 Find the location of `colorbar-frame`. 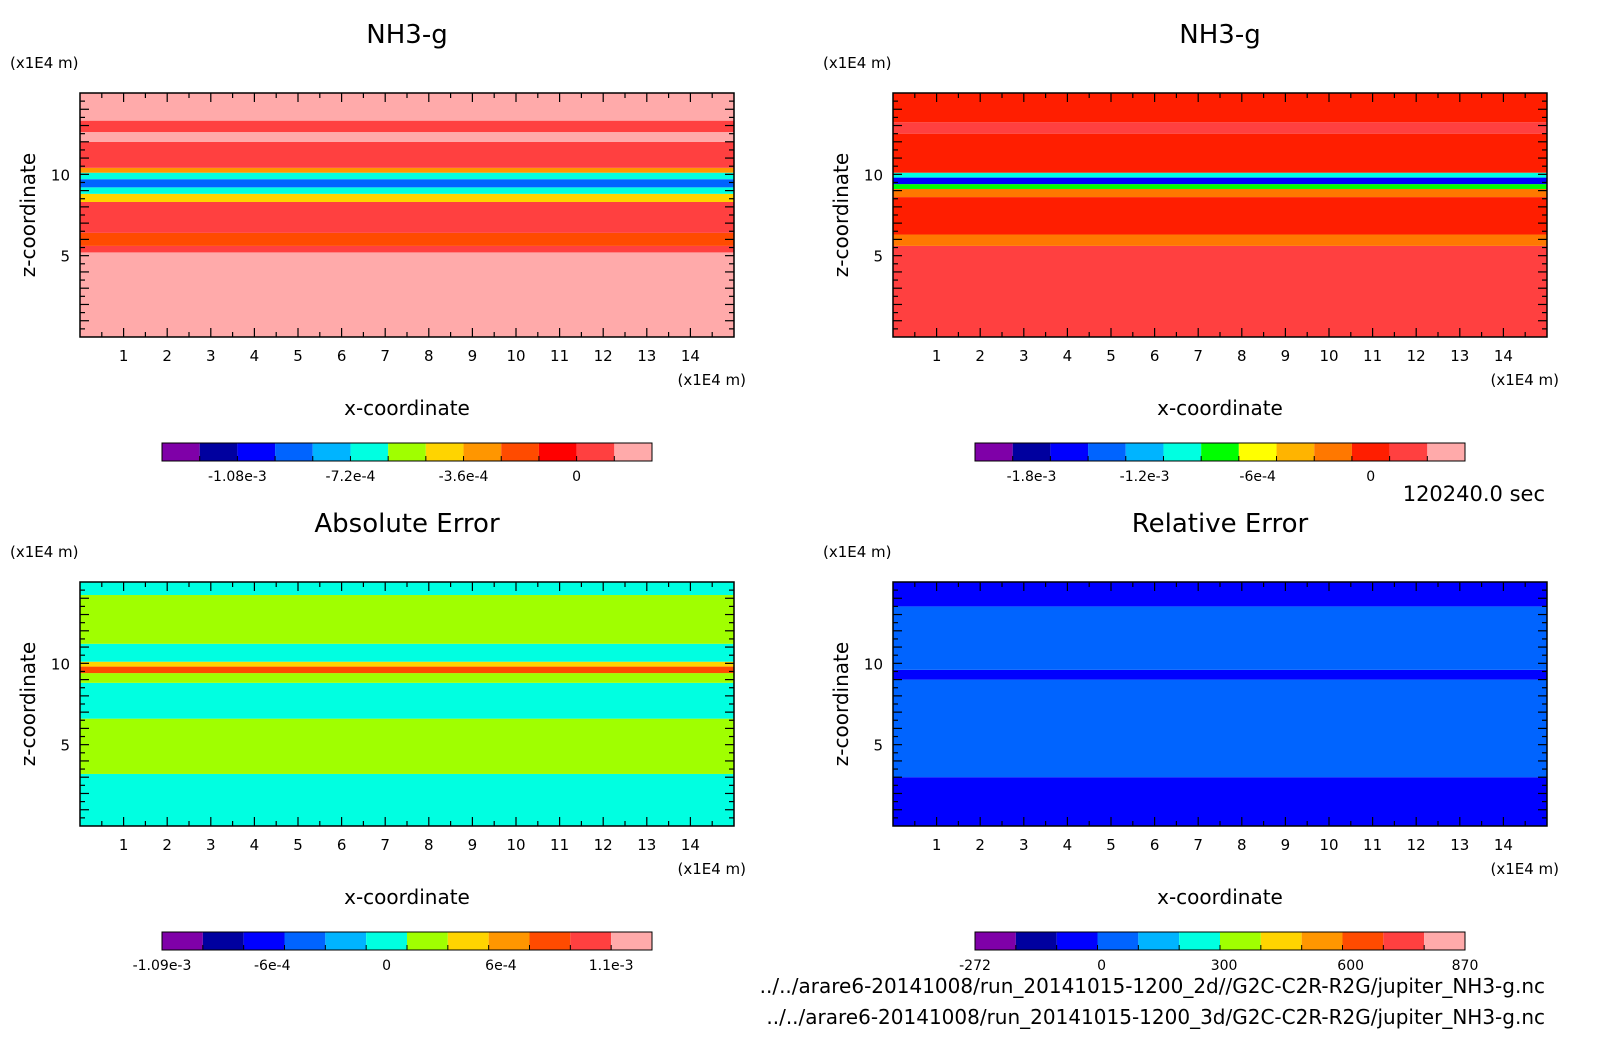

colorbar-frame is located at coordinates (407, 452).